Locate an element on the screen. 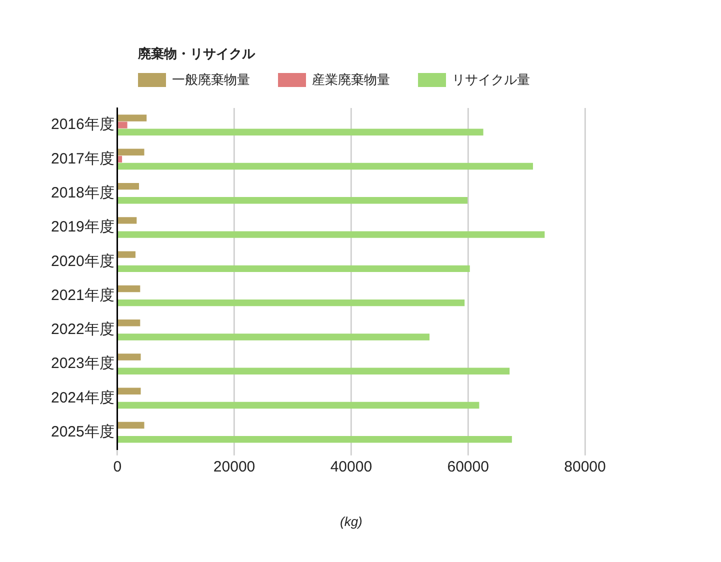  legend-label: リサイクル量 is located at coordinates (491, 80).